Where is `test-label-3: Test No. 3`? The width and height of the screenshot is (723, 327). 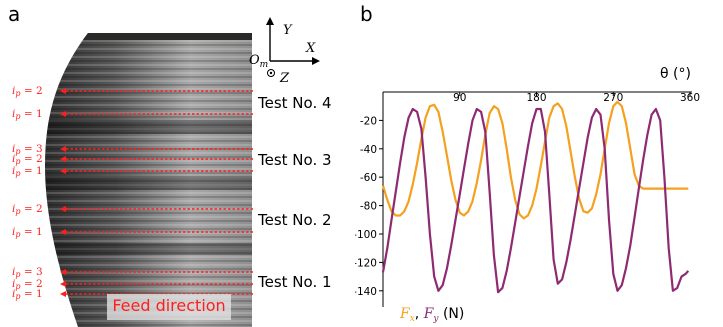 test-label-3: Test No. 3 is located at coordinates (294, 160).